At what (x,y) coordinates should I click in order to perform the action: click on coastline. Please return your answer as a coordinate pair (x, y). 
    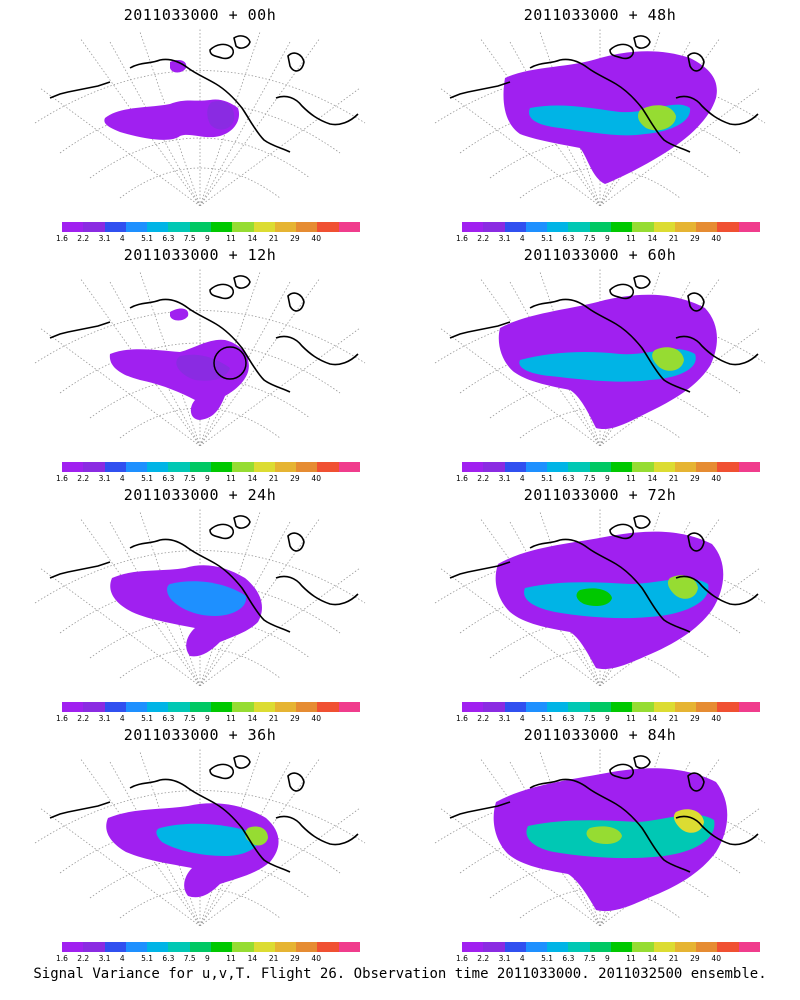
    Looking at the image, I should click on (604, 94).